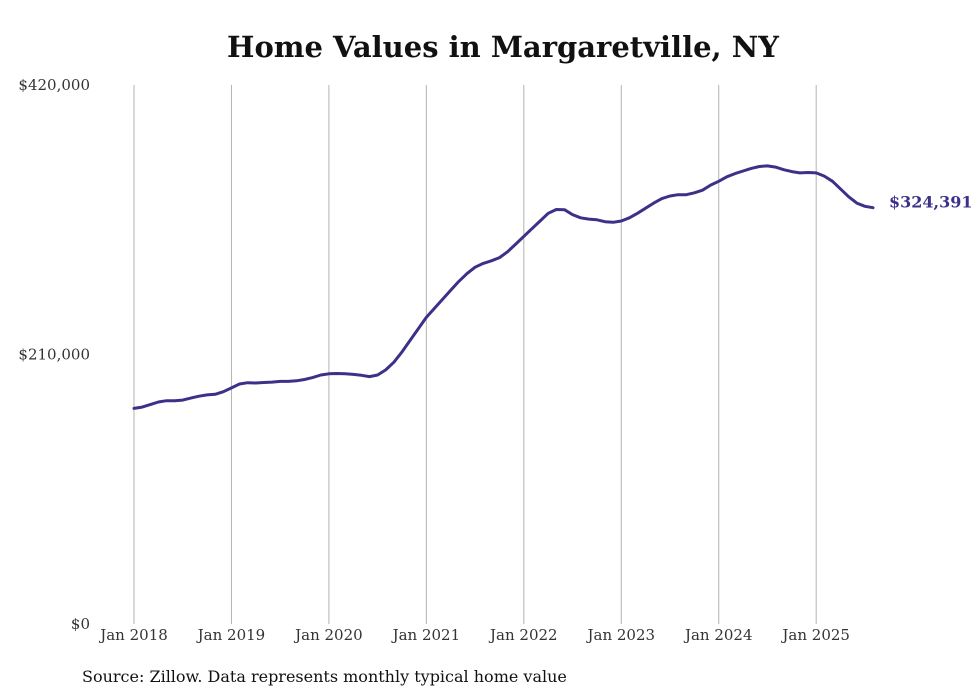  What do you see at coordinates (523, 635) in the screenshot?
I see `x-tick-label: Jan 2022` at bounding box center [523, 635].